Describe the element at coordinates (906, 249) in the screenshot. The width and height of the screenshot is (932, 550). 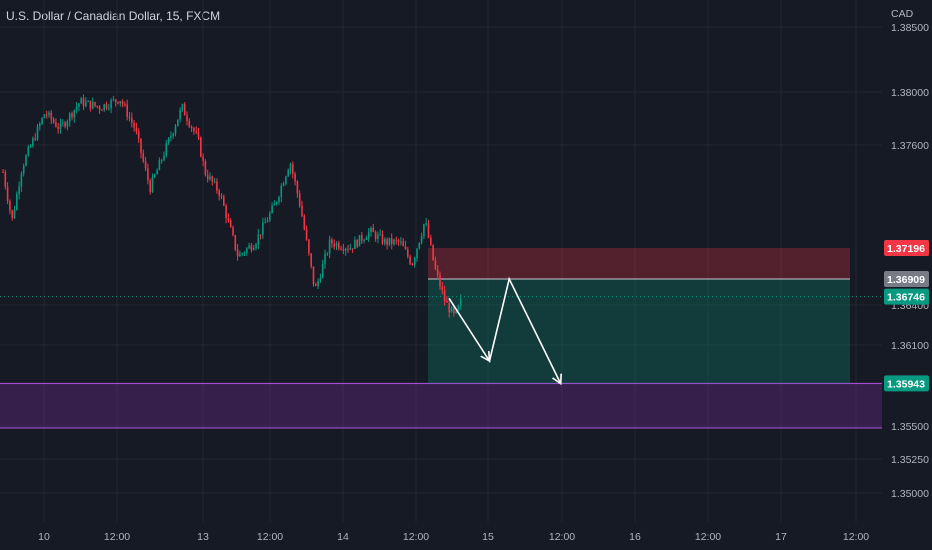
I see `stop-loss-badge-text: 1.37196` at that location.